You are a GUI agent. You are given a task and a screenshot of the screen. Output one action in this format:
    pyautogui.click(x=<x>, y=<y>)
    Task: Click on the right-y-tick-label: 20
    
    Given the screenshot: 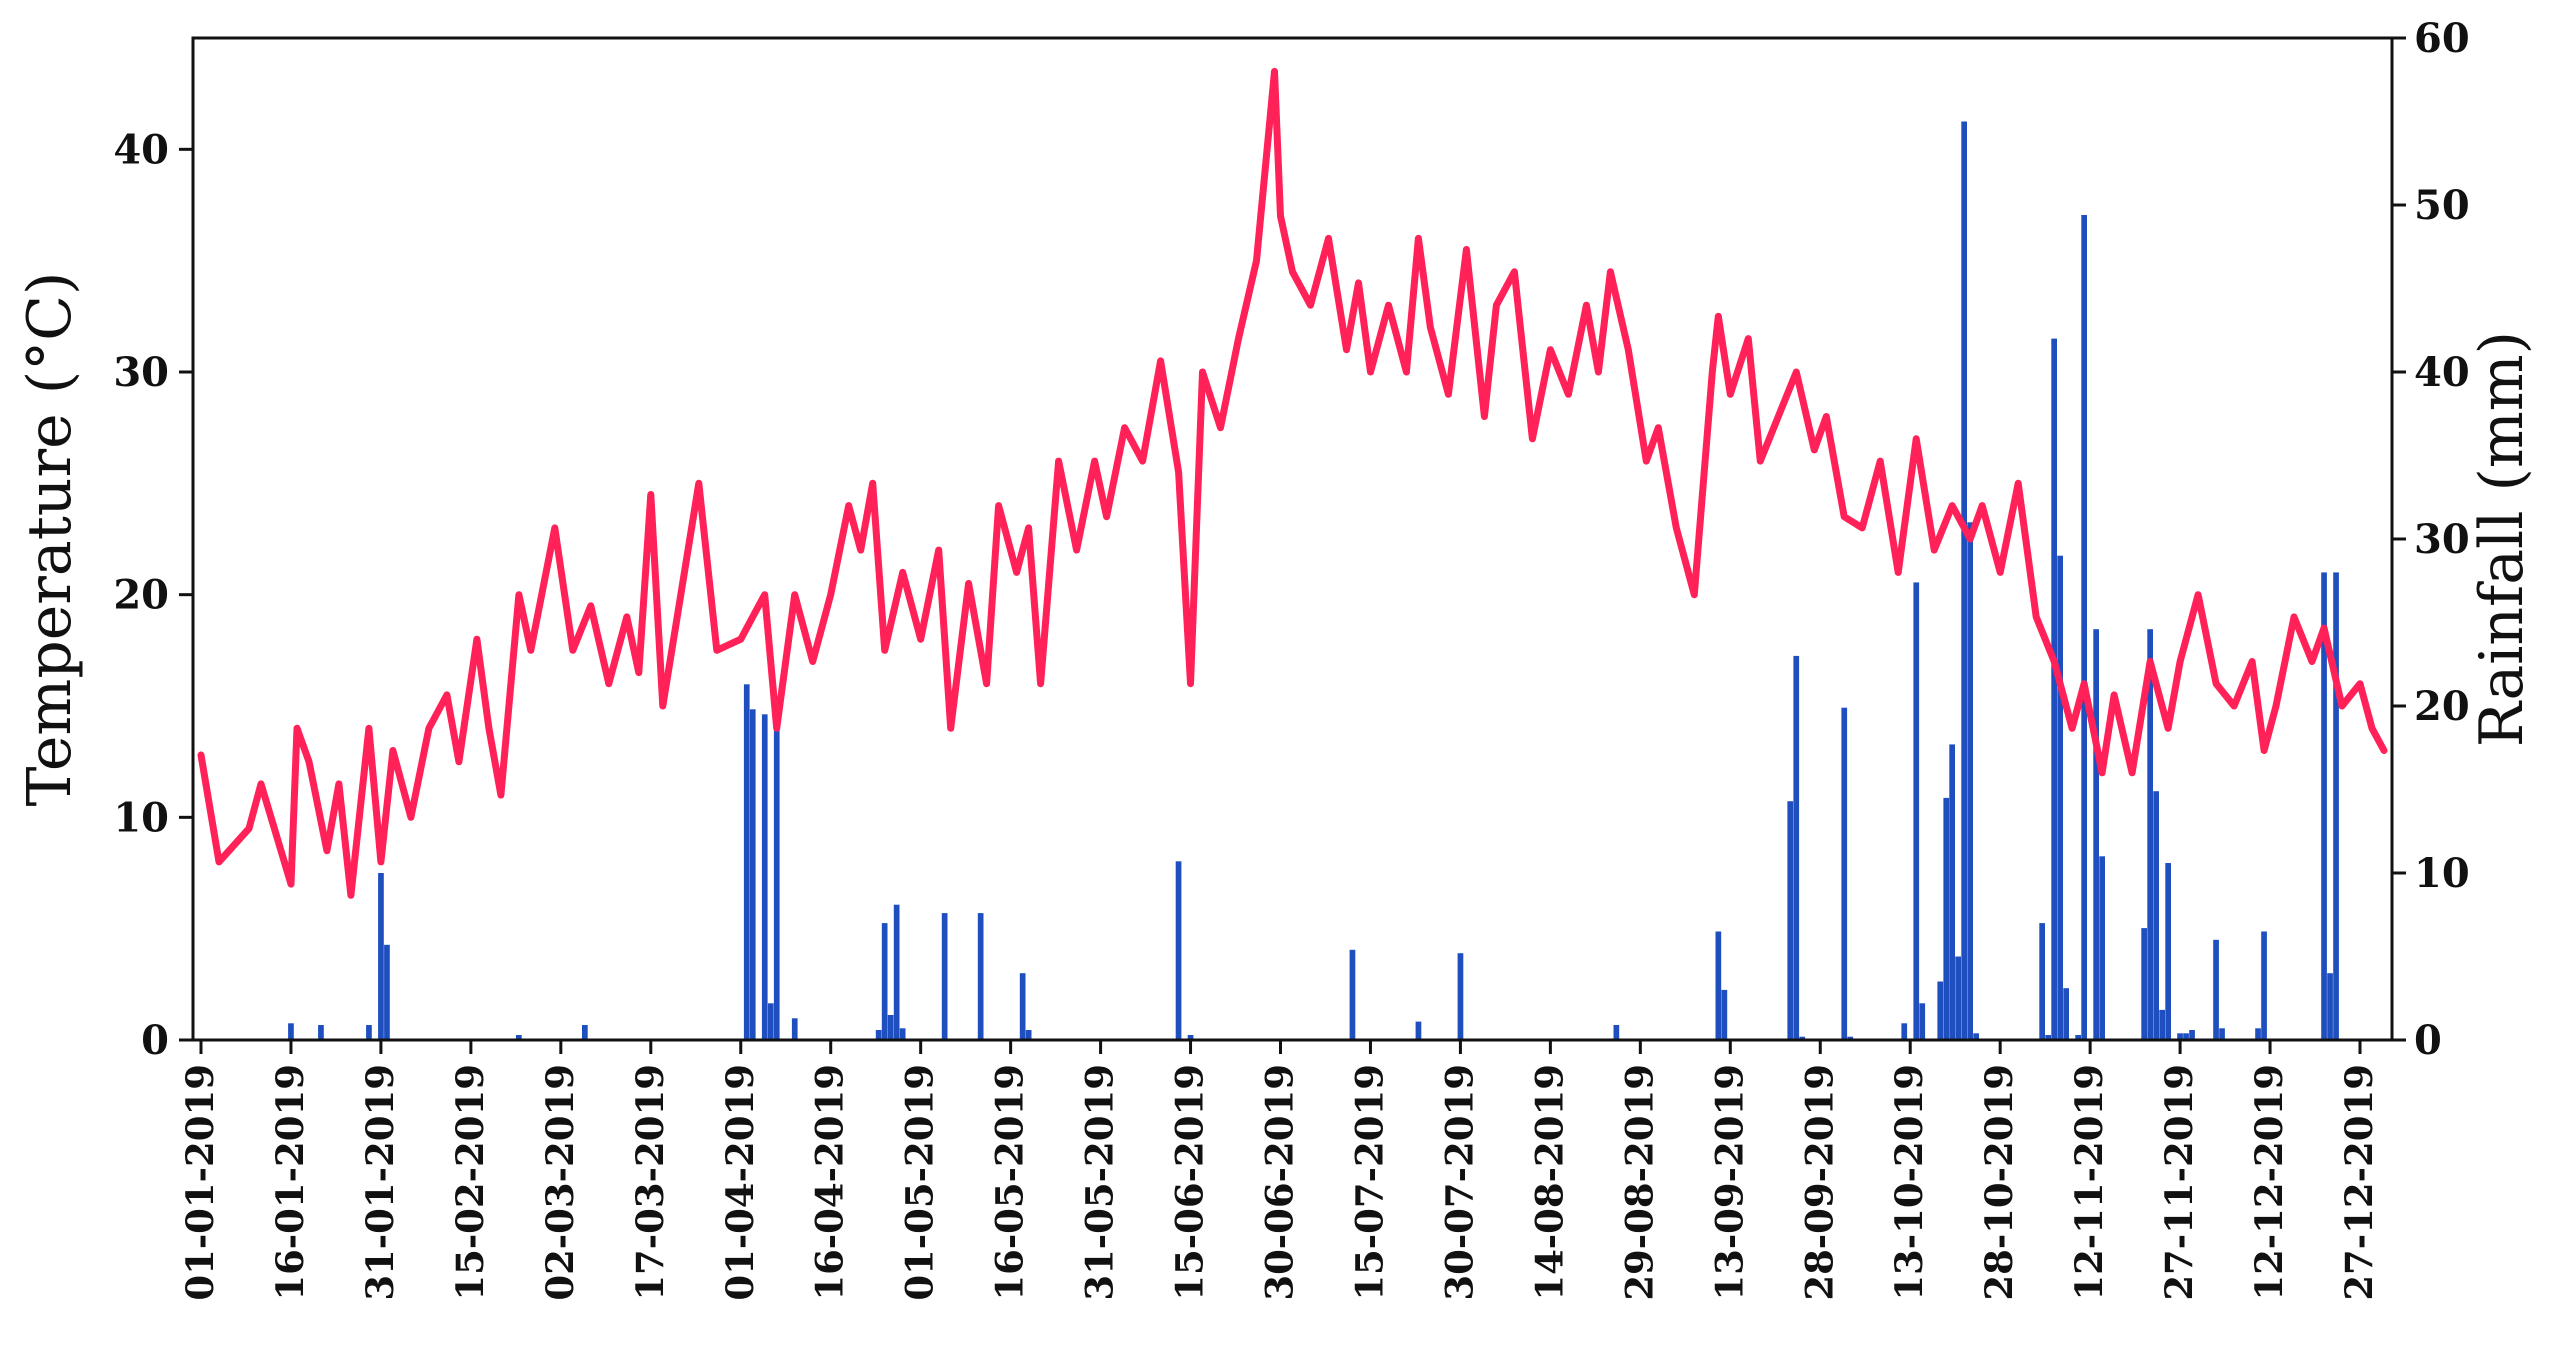 What is the action you would take?
    pyautogui.click(x=2442, y=706)
    